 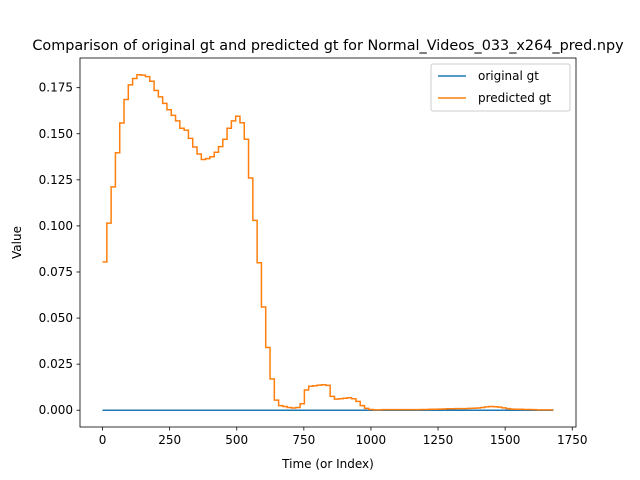 I want to click on y-axis-label: Value, so click(x=17, y=242).